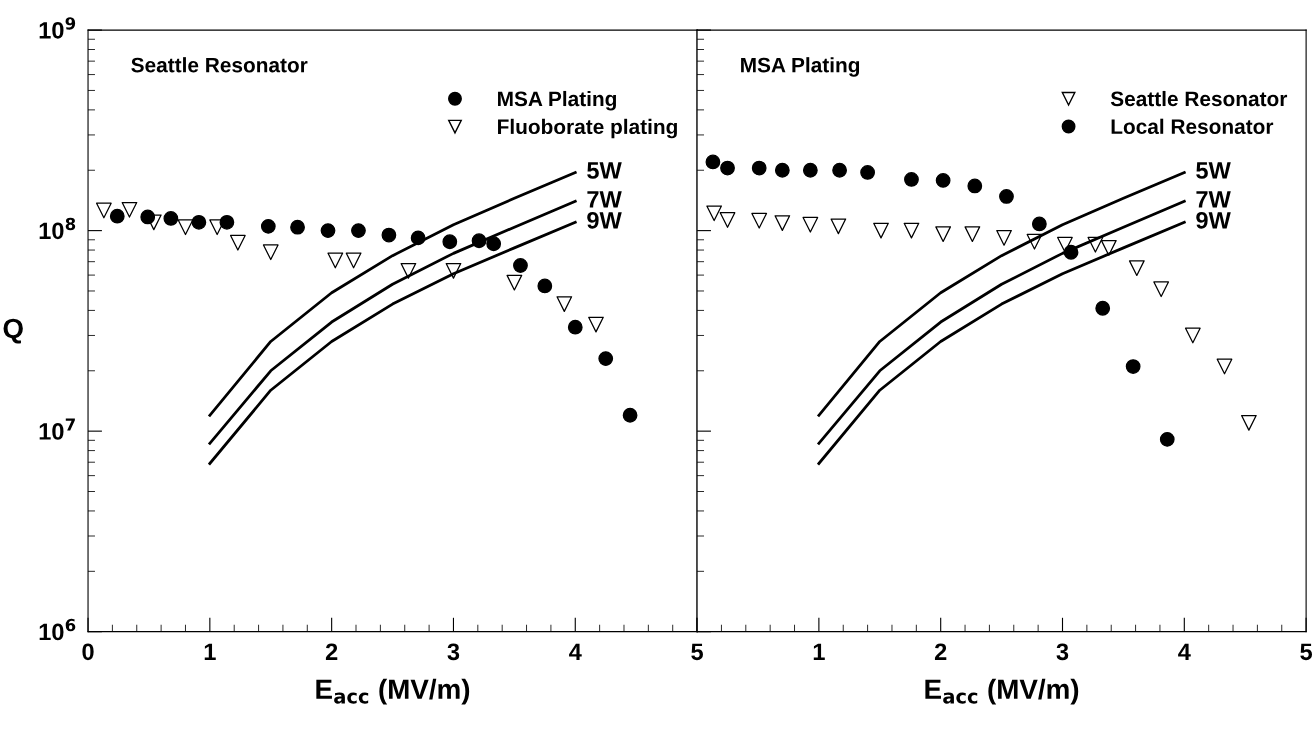 The image size is (1314, 752). I want to click on x-tick-label: 0, so click(88, 652).